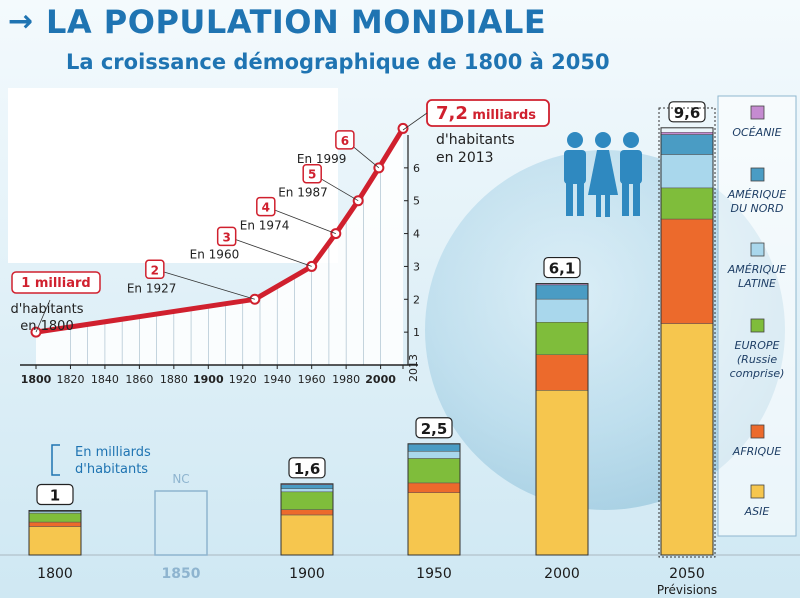  I want to click on unit-note-line1: En milliards, so click(113, 452).